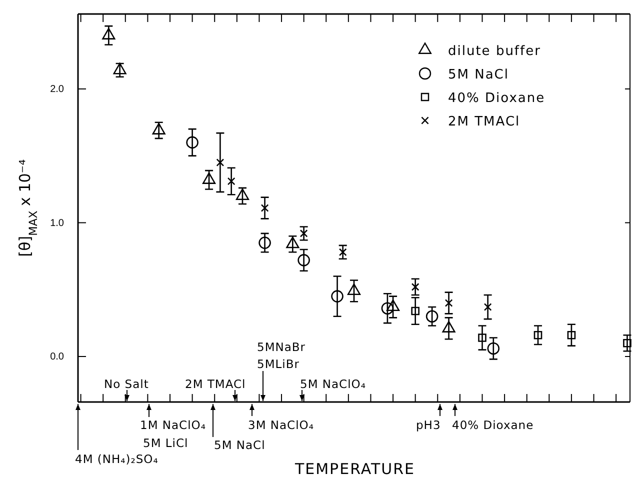 The image size is (632, 482). Describe the element at coordinates (493, 425) in the screenshot. I see `text: 40% Dioxane` at that location.